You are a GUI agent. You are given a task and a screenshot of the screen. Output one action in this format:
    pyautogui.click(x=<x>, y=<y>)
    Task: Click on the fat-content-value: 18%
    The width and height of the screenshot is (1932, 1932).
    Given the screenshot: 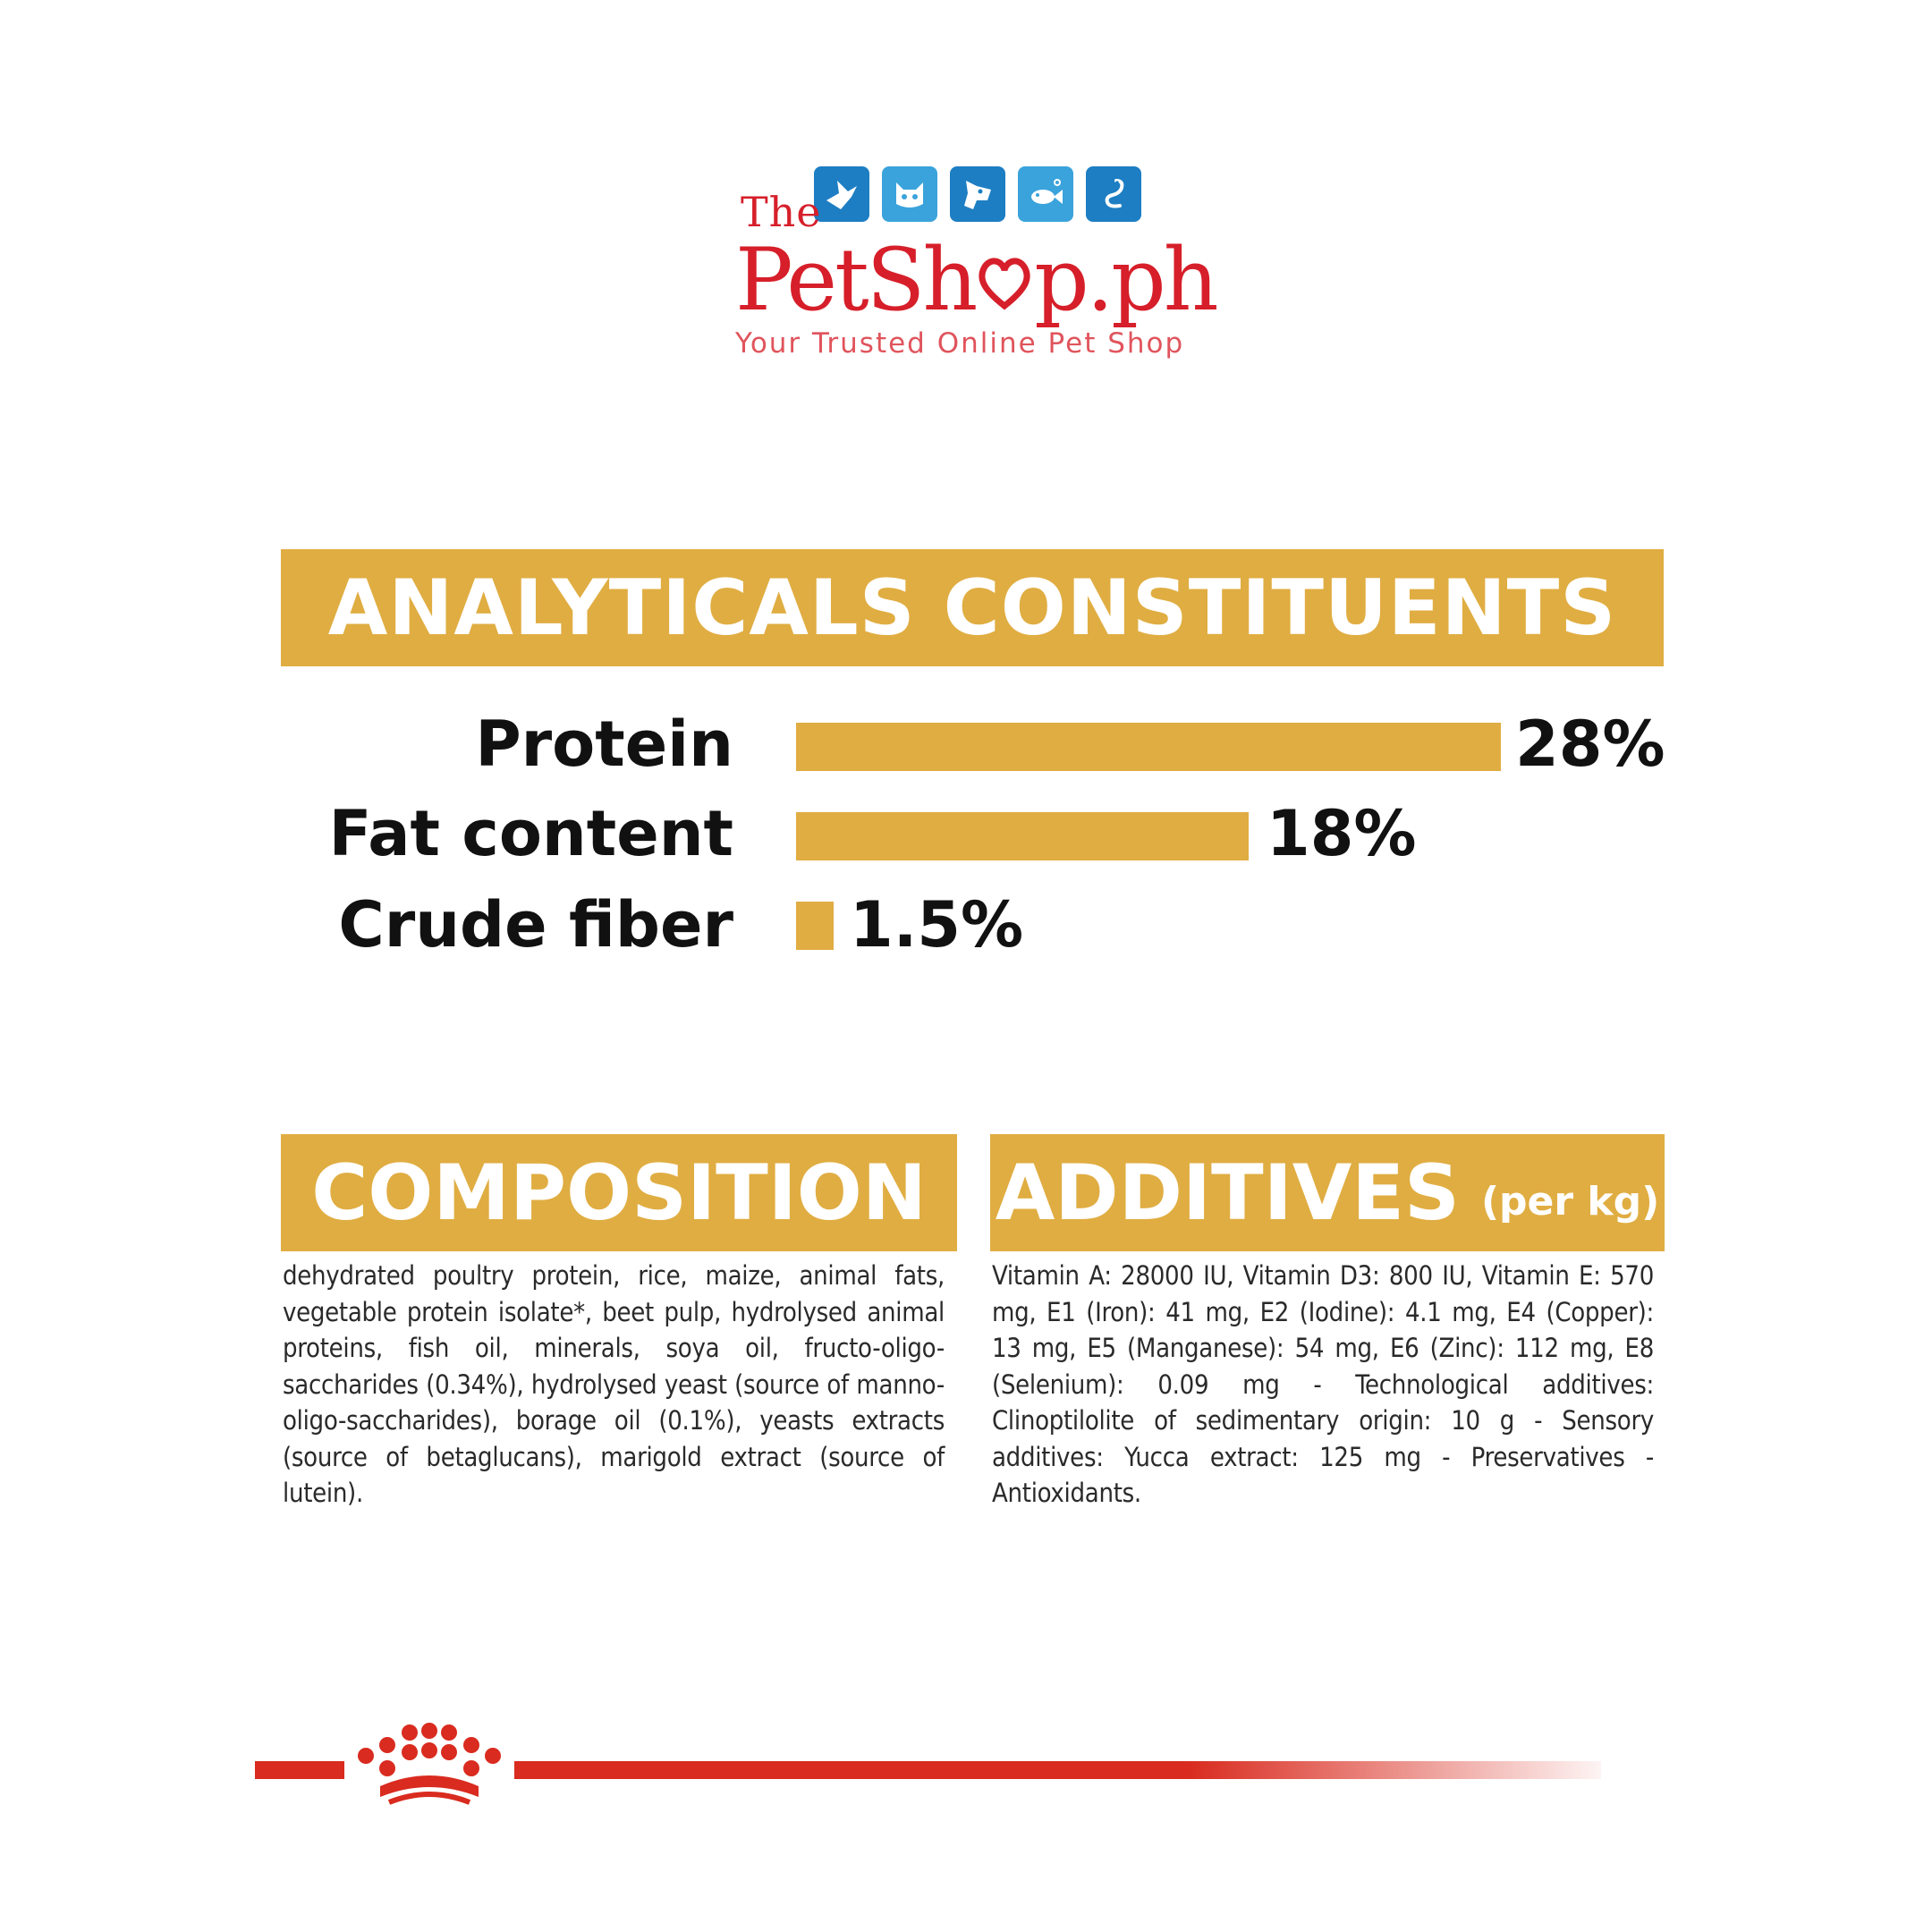 What is the action you would take?
    pyautogui.click(x=1342, y=833)
    